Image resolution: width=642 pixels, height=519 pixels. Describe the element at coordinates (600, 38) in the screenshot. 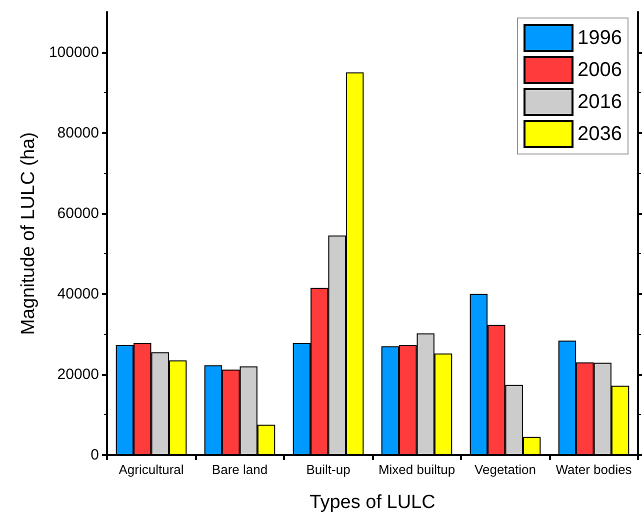

I see `legend-label: 1996` at that location.